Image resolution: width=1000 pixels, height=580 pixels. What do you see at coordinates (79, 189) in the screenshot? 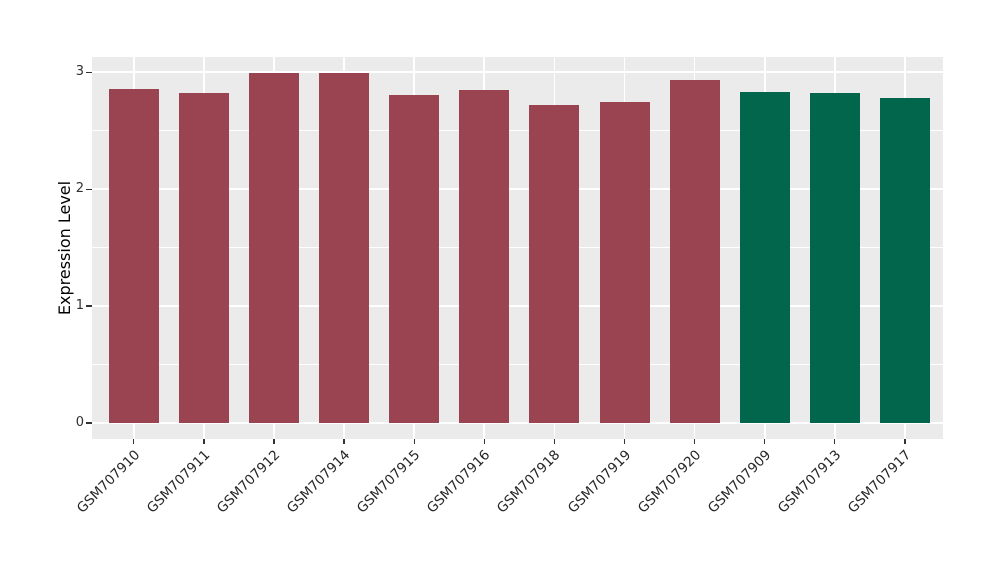
I see `y-tick-label: 2` at bounding box center [79, 189].